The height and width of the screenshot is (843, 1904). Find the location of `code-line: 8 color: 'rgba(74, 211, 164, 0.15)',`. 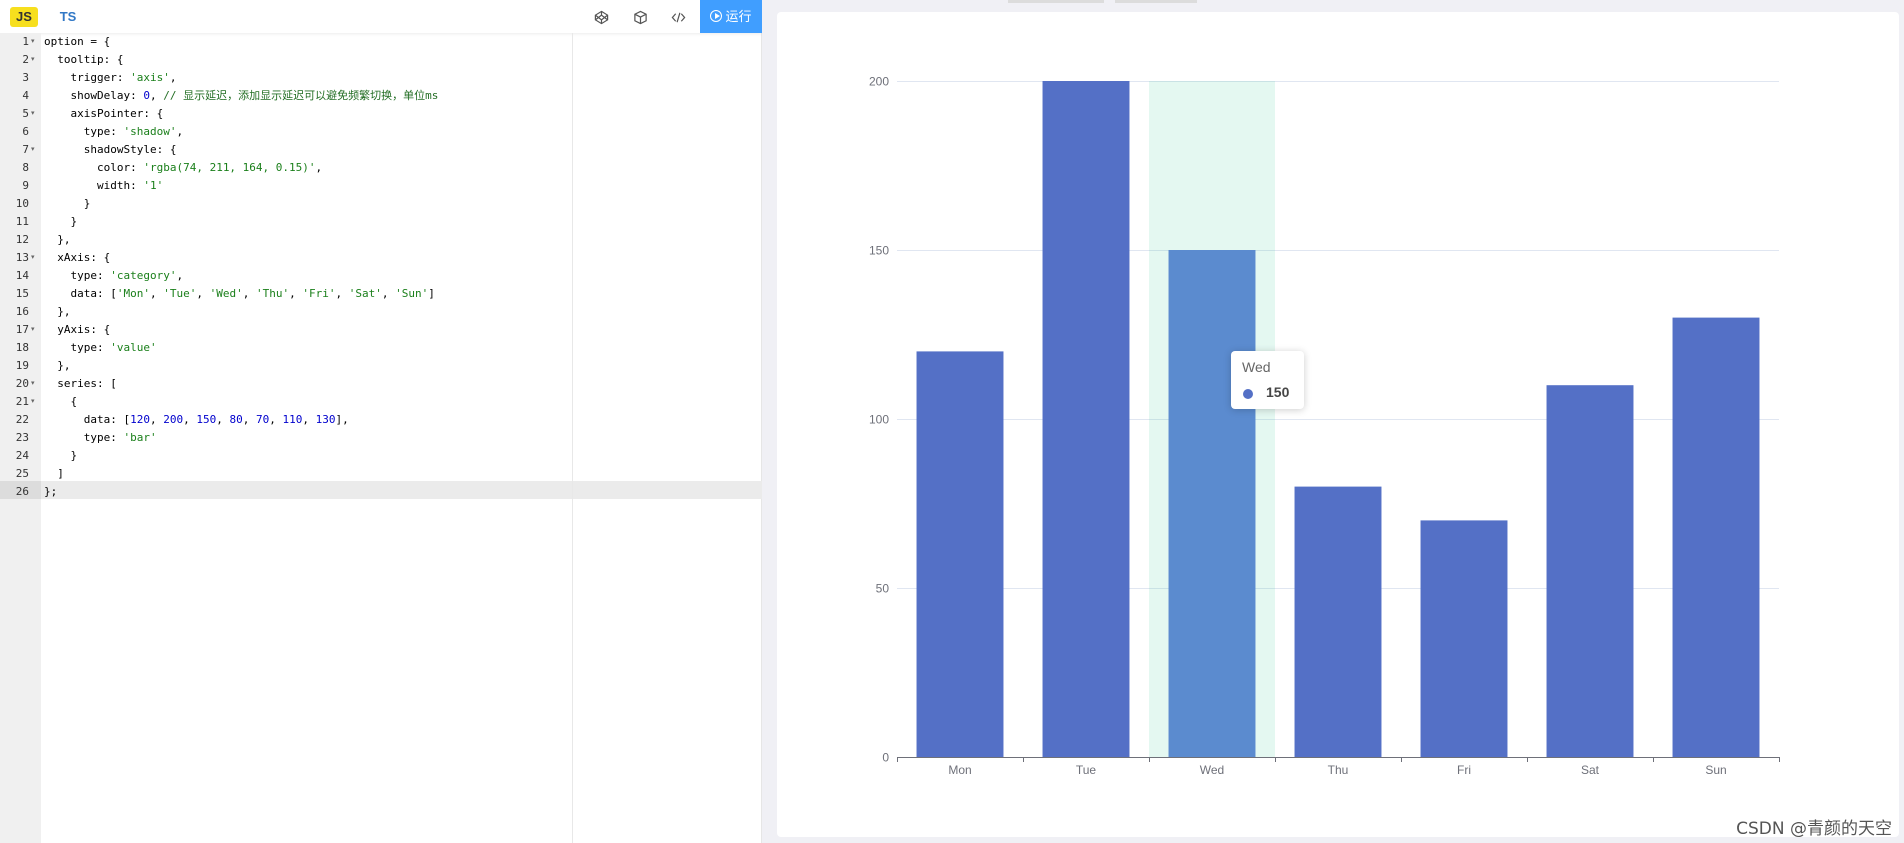

code-line: 8 color: 'rgba(74, 211, 164, 0.15)', is located at coordinates (381, 168).